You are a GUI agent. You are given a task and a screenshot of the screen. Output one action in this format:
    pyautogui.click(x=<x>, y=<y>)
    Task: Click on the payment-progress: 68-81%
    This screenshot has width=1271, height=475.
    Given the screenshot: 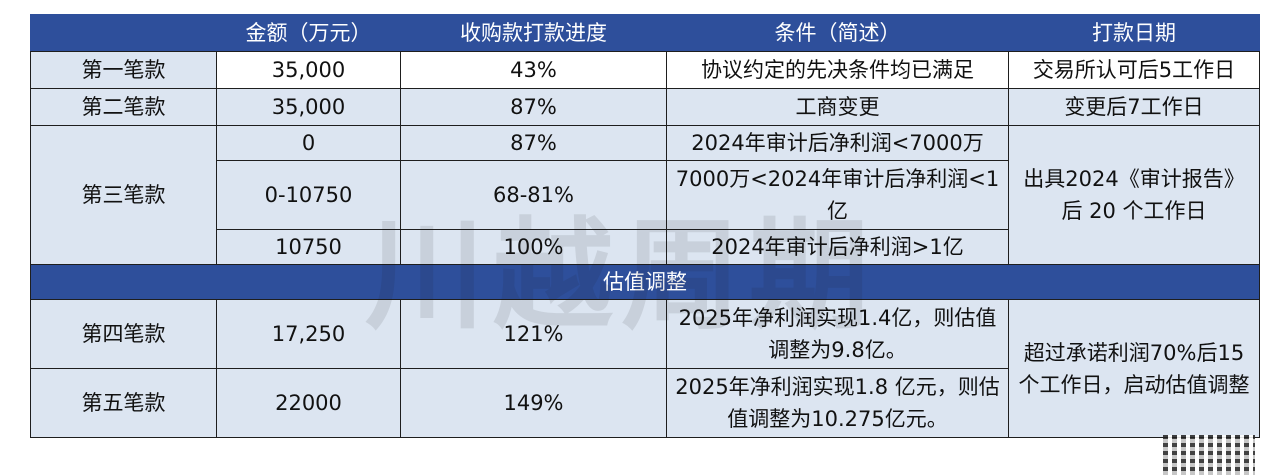 What is the action you would take?
    pyautogui.click(x=533, y=195)
    